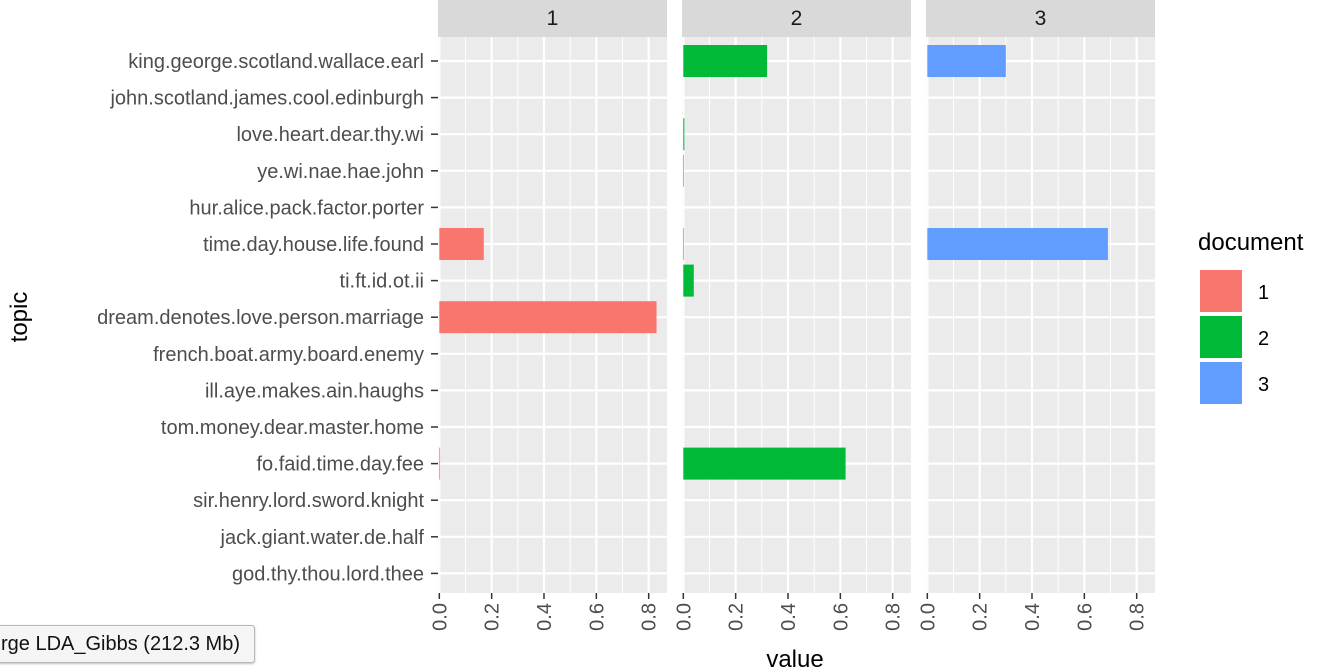 The image size is (1338, 672). I want to click on facet-strip-label: 3, so click(1041, 18).